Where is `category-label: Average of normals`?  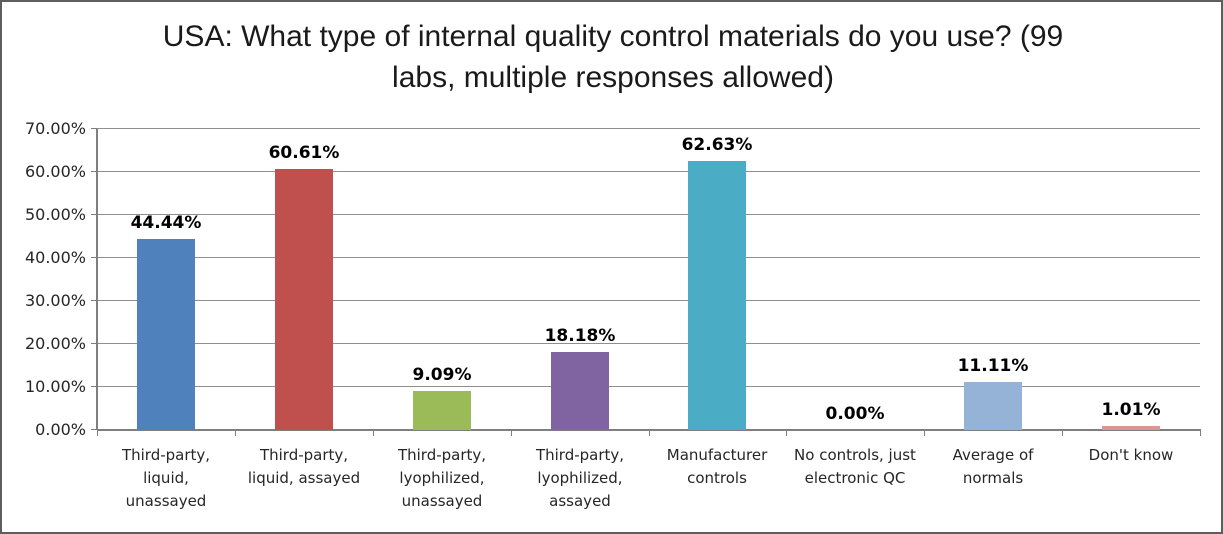
category-label: Average of normals is located at coordinates (993, 466).